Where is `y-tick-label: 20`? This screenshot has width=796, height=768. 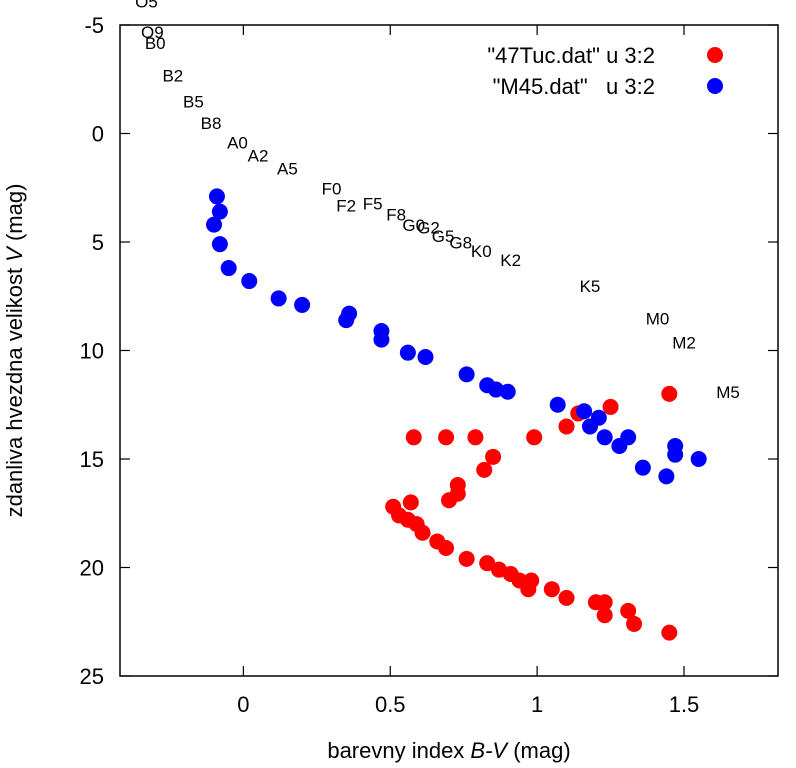 y-tick-label: 20 is located at coordinates (92, 568).